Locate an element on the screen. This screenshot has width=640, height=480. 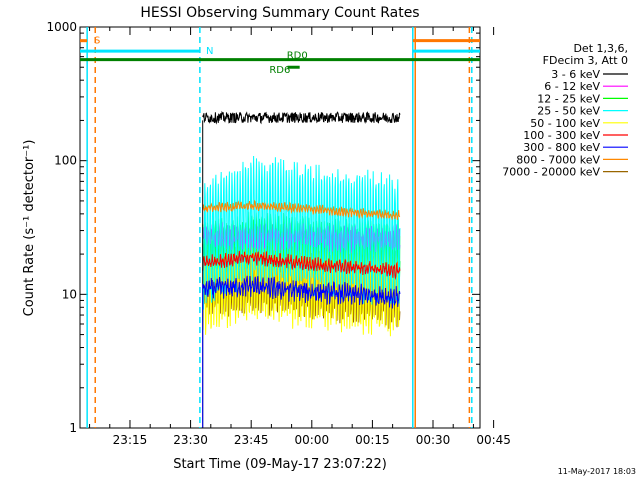
x-tick-label: 23:30 is located at coordinates (190, 440).